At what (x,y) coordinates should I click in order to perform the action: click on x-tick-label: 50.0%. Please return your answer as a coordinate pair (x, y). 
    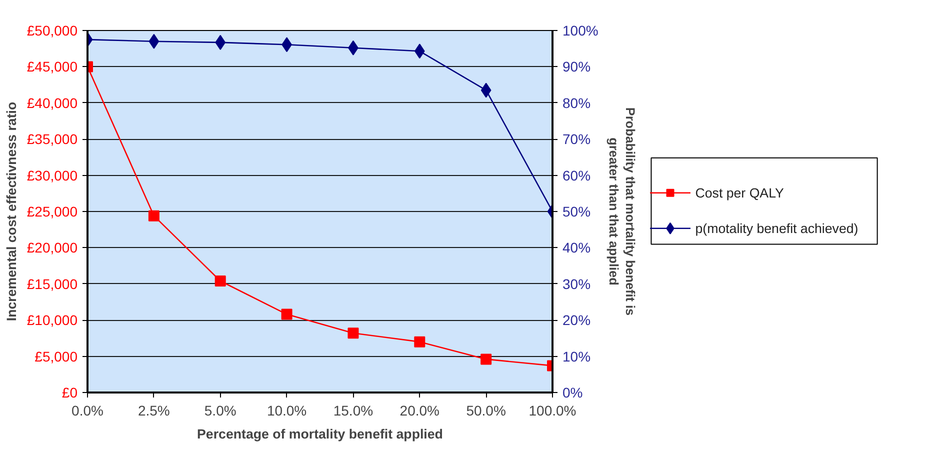
    Looking at the image, I should click on (486, 410).